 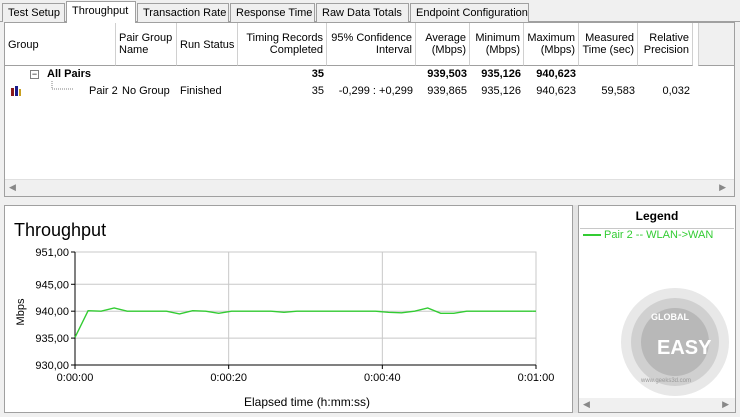 What do you see at coordinates (16, 91) in the screenshot?
I see `pair-icon` at bounding box center [16, 91].